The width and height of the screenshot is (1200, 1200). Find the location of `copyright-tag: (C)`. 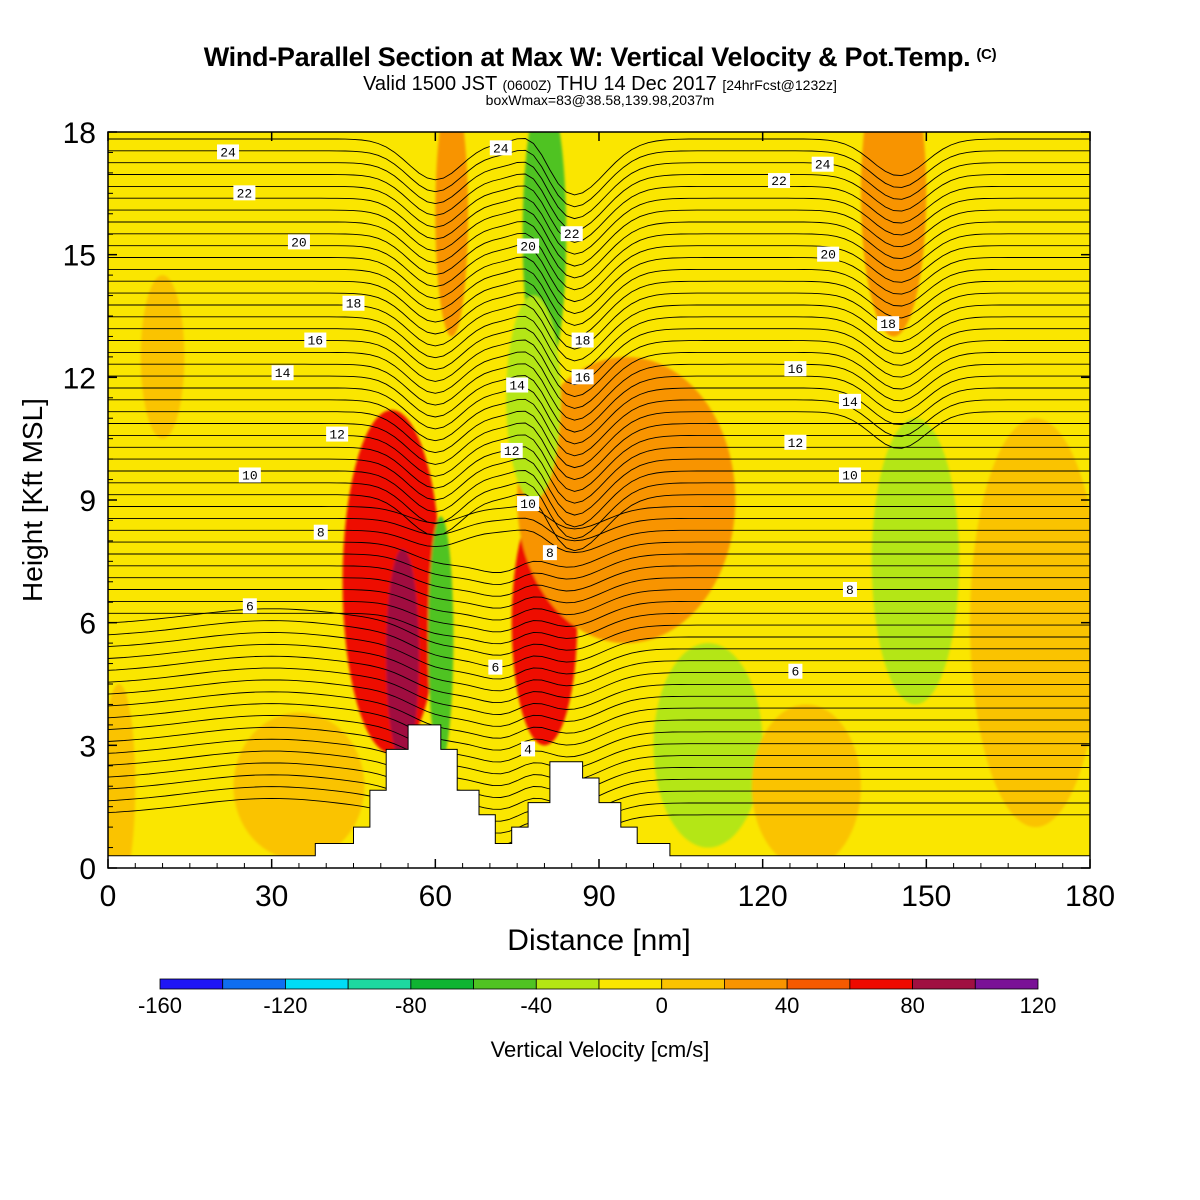

copyright-tag: (C) is located at coordinates (986, 54).